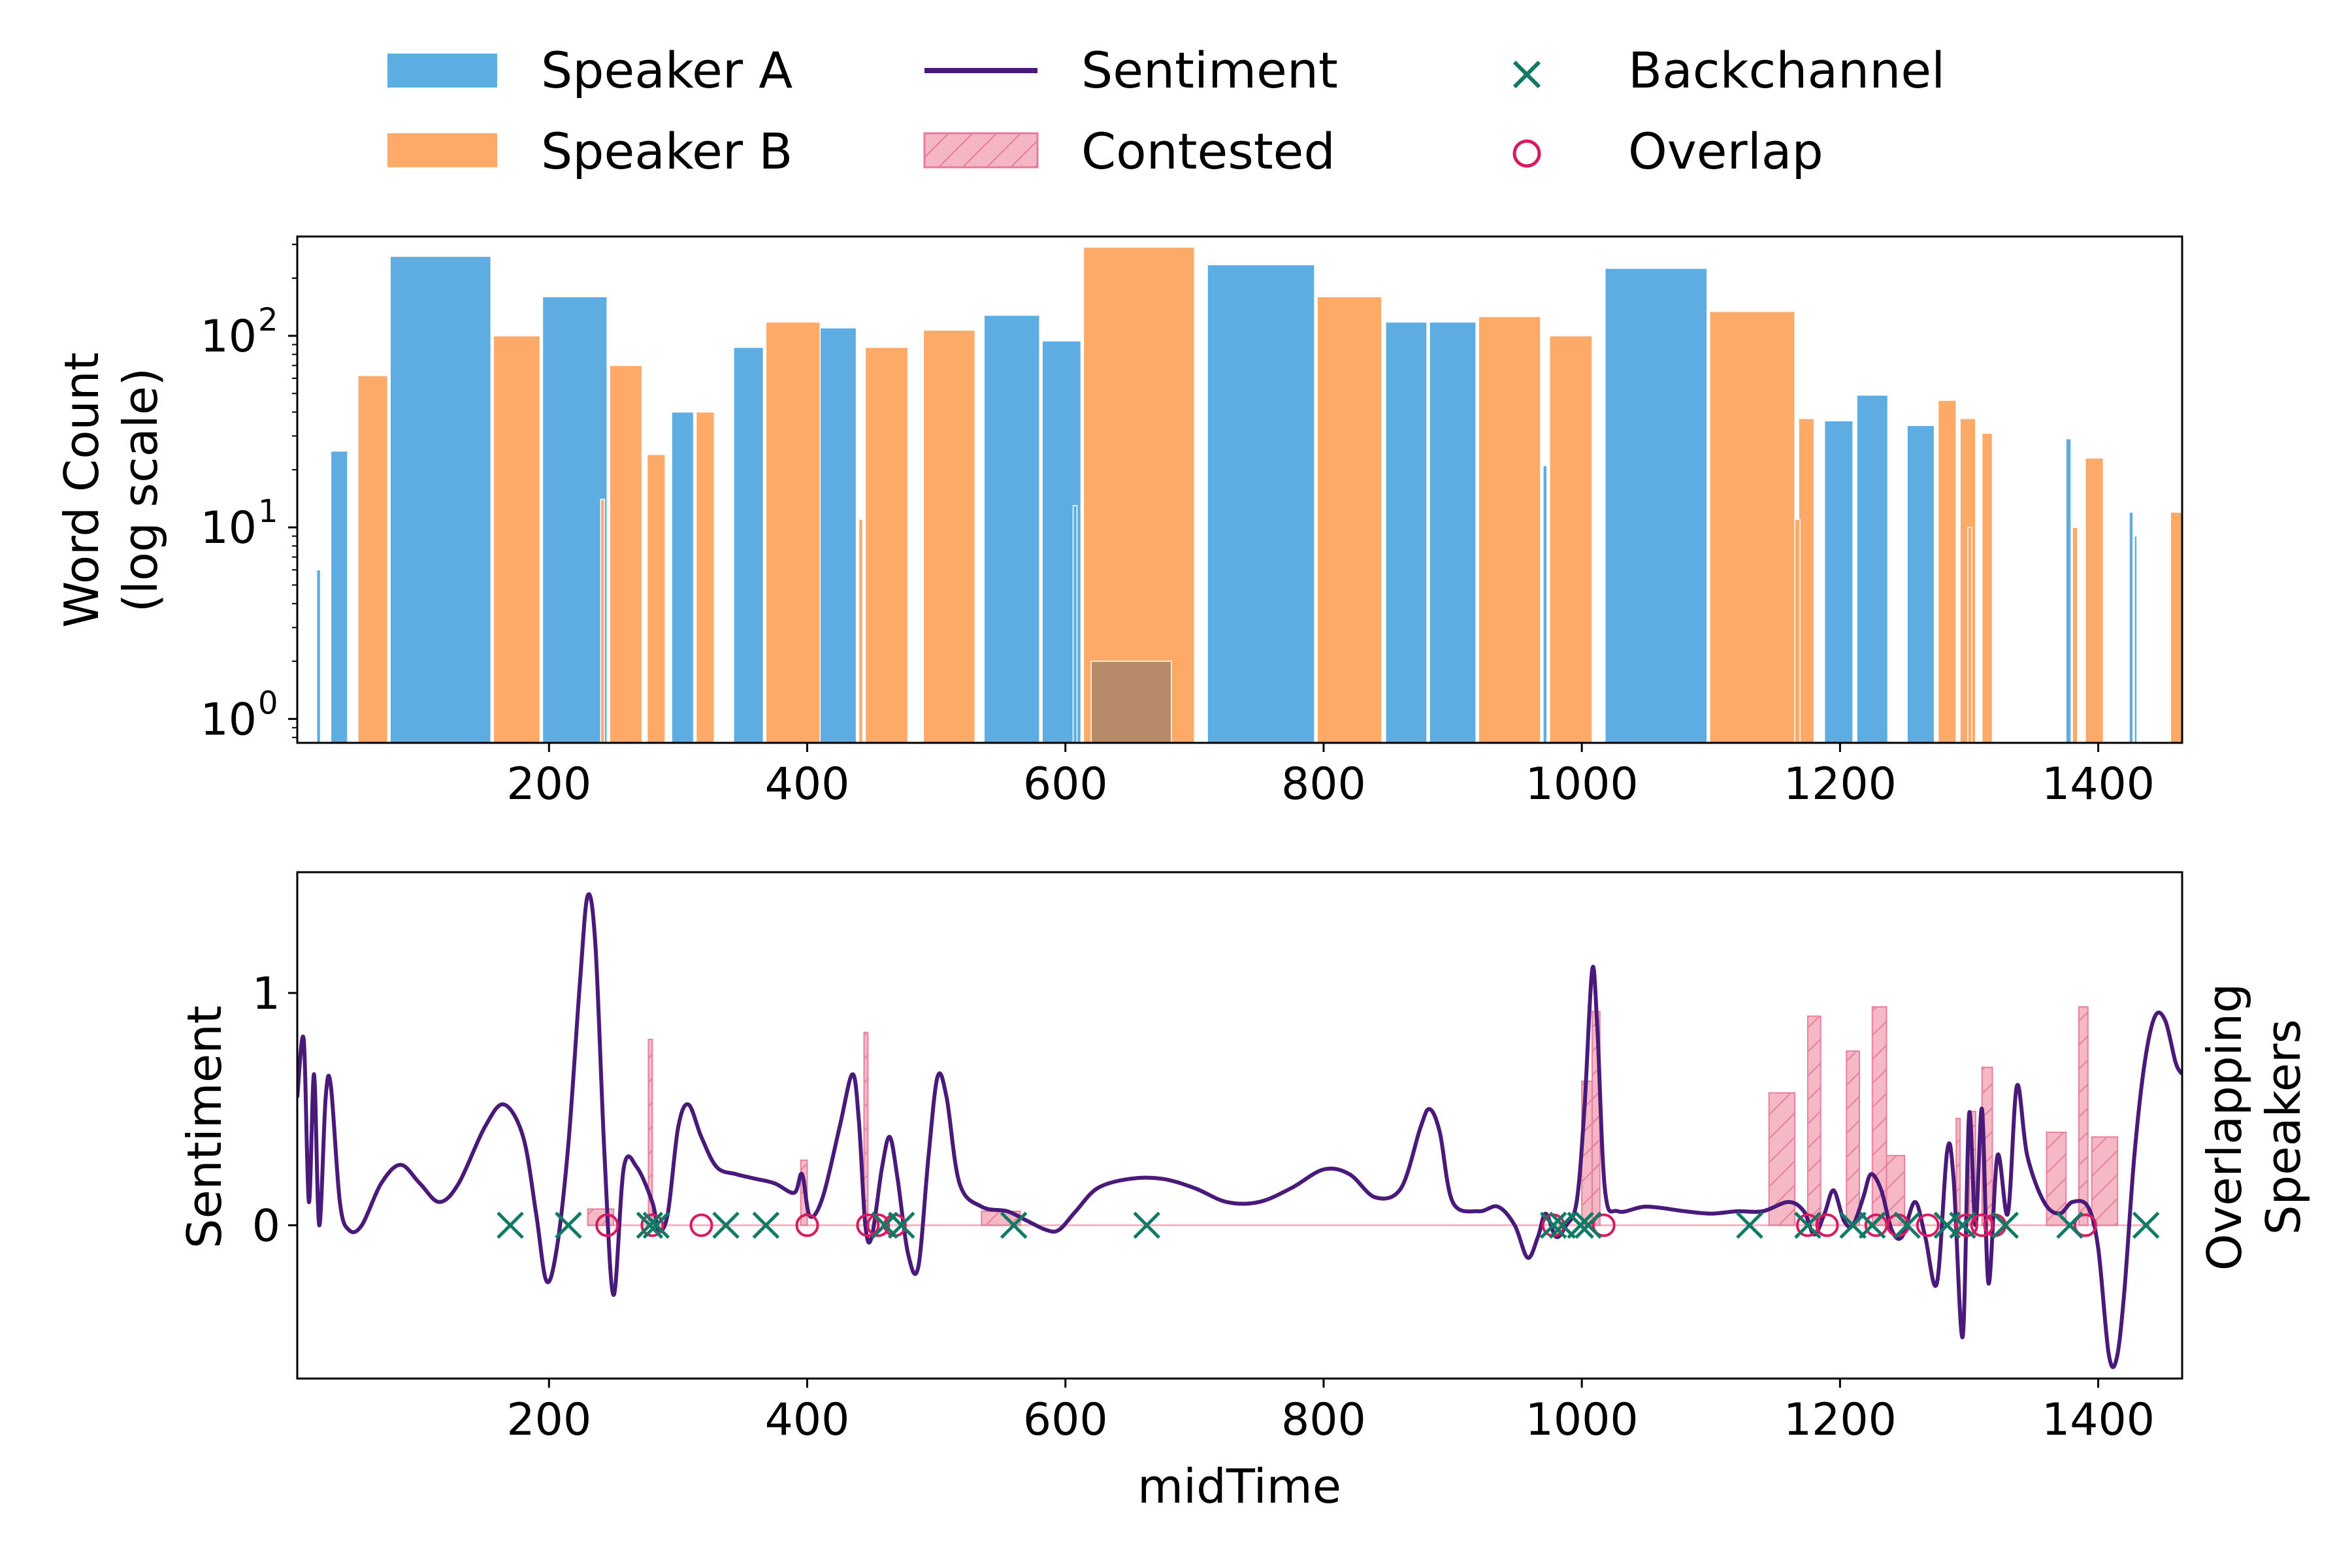  I want to click on markers, so click(1328, 1225).